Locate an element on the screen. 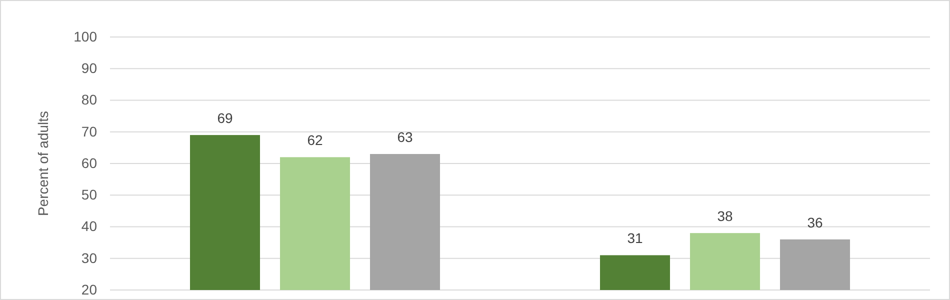 The image size is (950, 300). y-tick-label: 90 is located at coordinates (89, 68).